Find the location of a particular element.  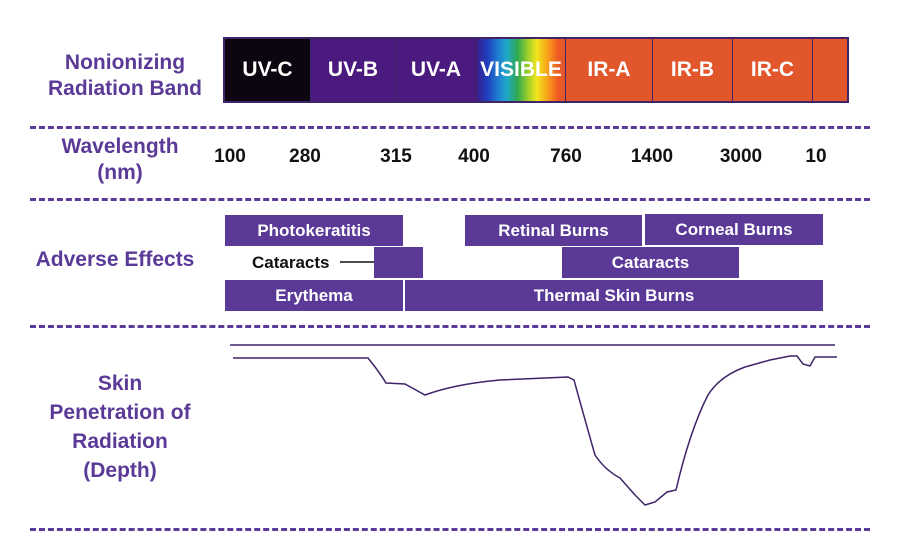

wavelength-row-label-line-2: (nm) is located at coordinates (120, 172).